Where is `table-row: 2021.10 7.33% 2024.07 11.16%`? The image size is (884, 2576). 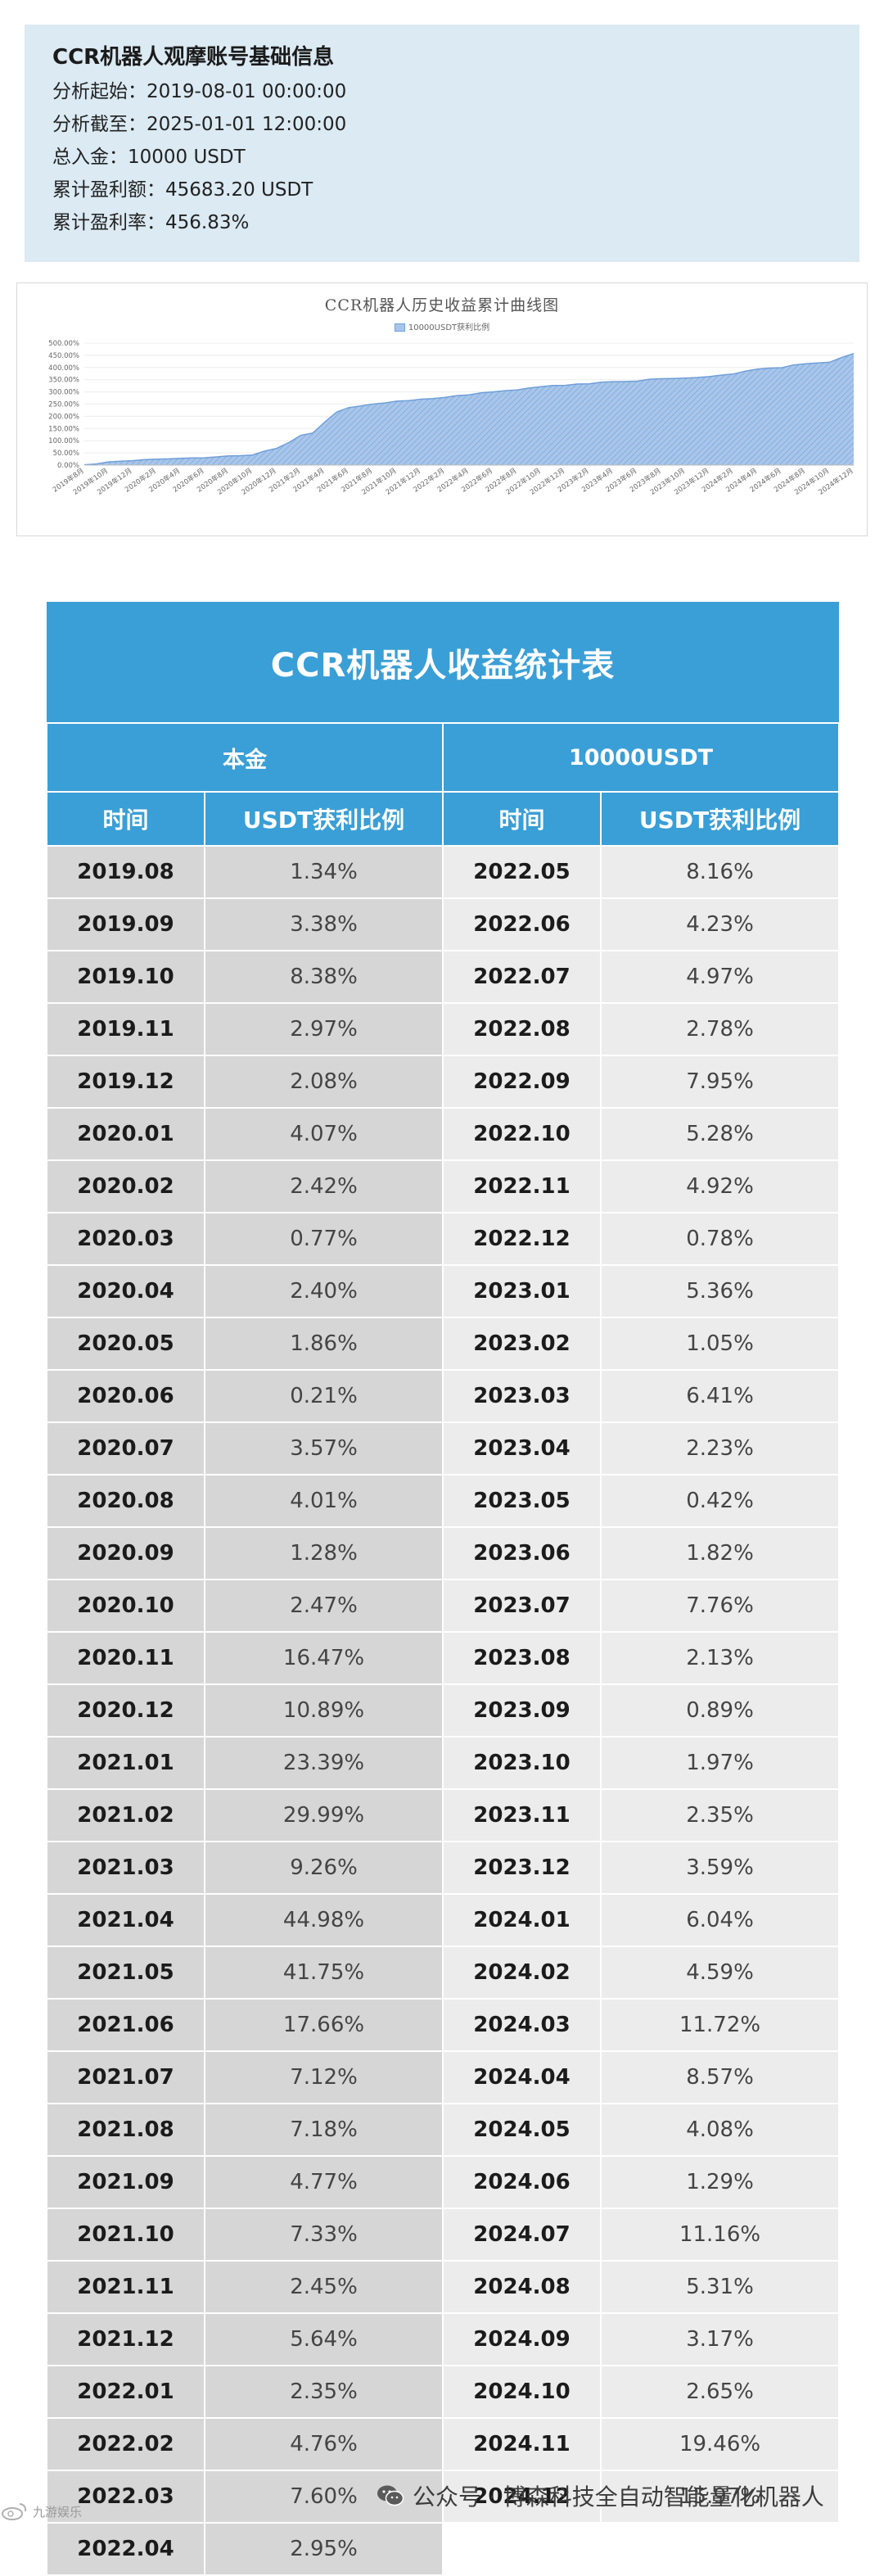
table-row: 2021.10 7.33% 2024.07 11.16% is located at coordinates (444, 2235).